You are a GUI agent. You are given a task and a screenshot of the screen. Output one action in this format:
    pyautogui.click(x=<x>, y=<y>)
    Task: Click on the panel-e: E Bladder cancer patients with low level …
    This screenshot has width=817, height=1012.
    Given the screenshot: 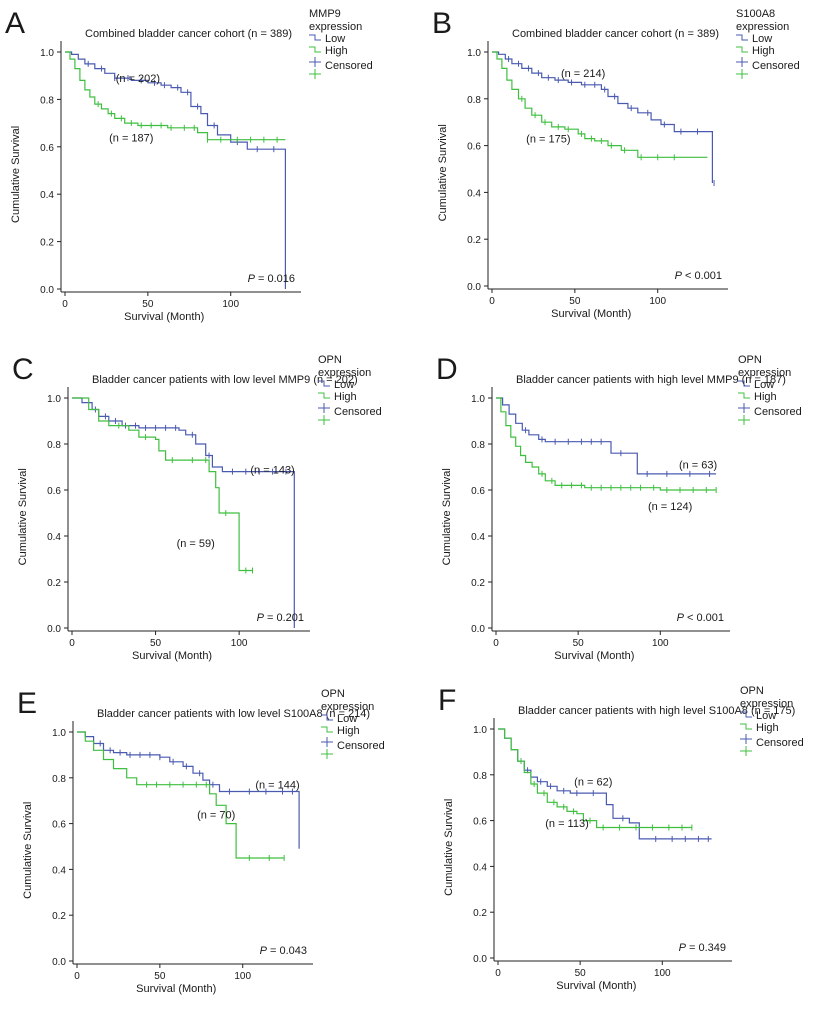 What is the action you would take?
    pyautogui.click(x=201, y=841)
    